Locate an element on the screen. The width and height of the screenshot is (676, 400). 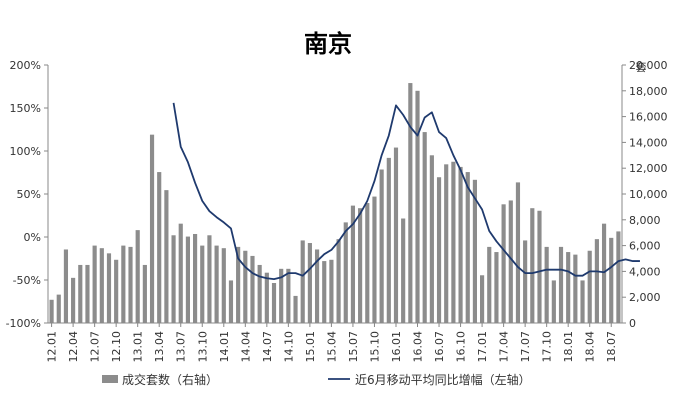
right-tick-label-4: 8,000 is located at coordinates (645, 220).